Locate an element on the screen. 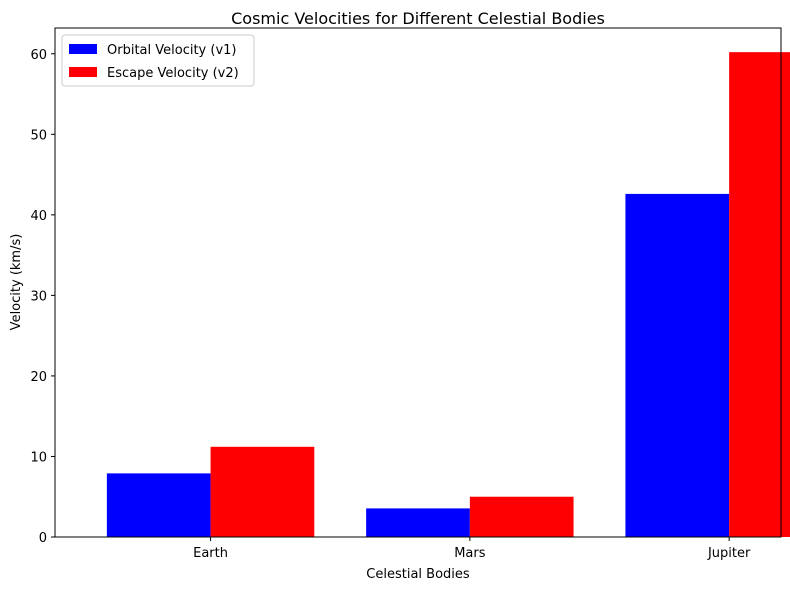 Image resolution: width=790 pixels, height=590 pixels. x-tick-label-mars: Mars is located at coordinates (470, 553).